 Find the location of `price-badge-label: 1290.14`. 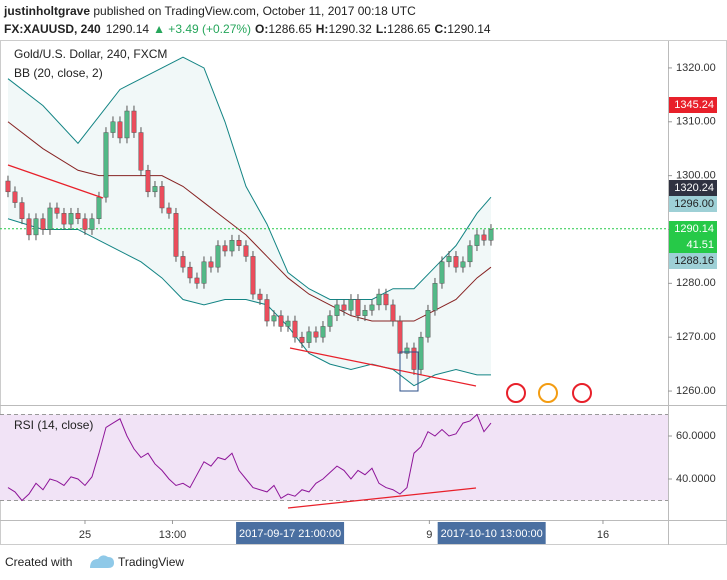

price-badge-label: 1290.14 is located at coordinates (694, 229).